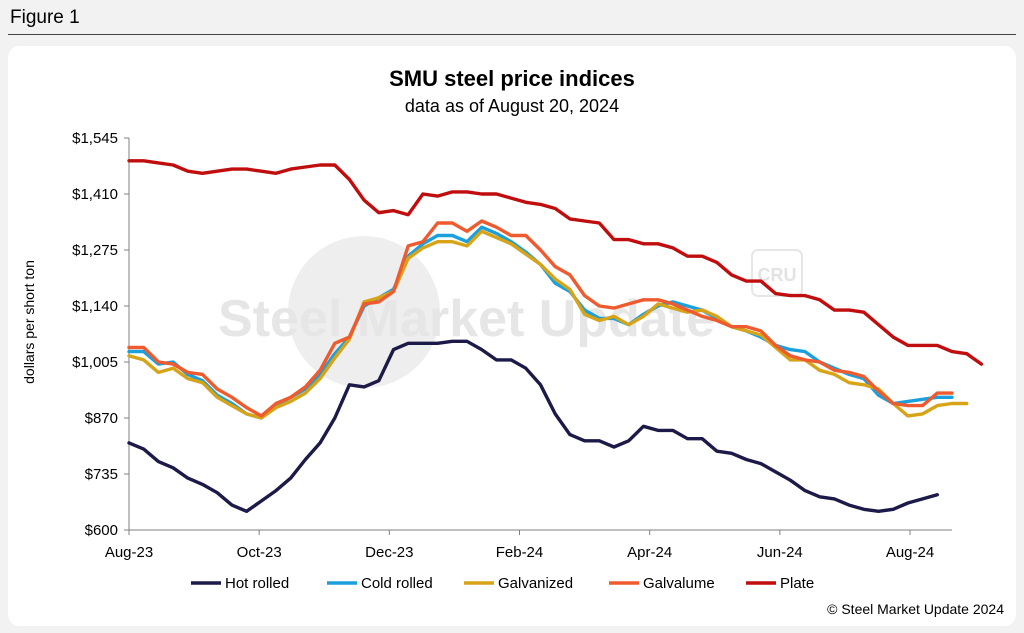 This screenshot has width=1024, height=633. Describe the element at coordinates (95, 194) in the screenshot. I see `y-tick-label: $1,410` at that location.